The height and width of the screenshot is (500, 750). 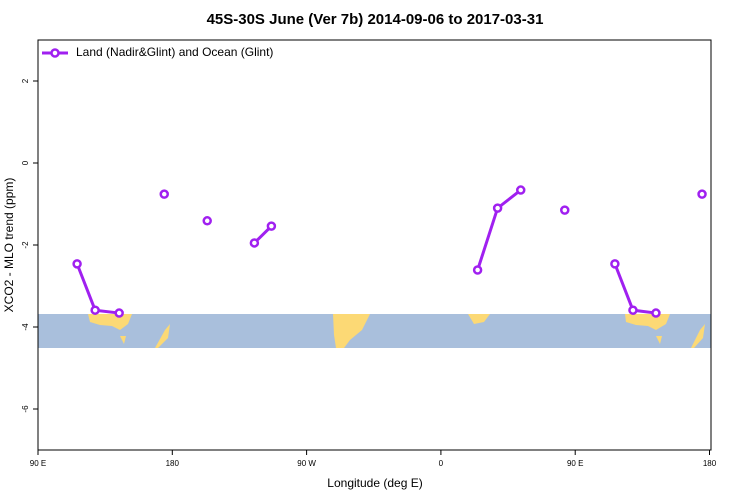 I want to click on y-tick-label: -6, so click(x=25, y=409).